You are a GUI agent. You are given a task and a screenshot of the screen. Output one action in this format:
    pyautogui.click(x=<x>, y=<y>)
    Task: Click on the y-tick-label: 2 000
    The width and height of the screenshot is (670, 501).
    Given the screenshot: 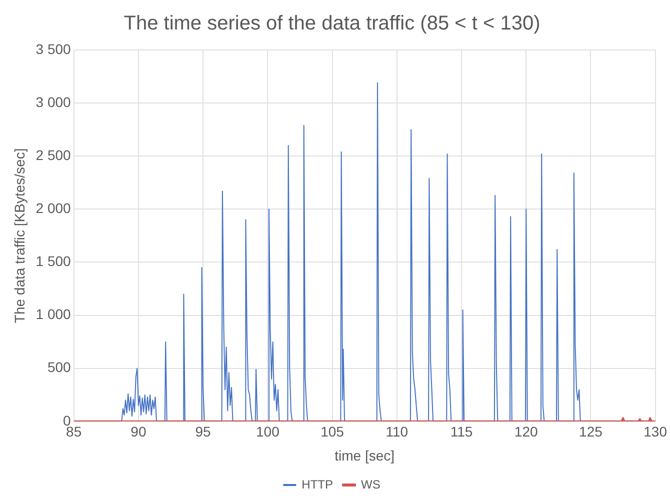 What is the action you would take?
    pyautogui.click(x=54, y=208)
    